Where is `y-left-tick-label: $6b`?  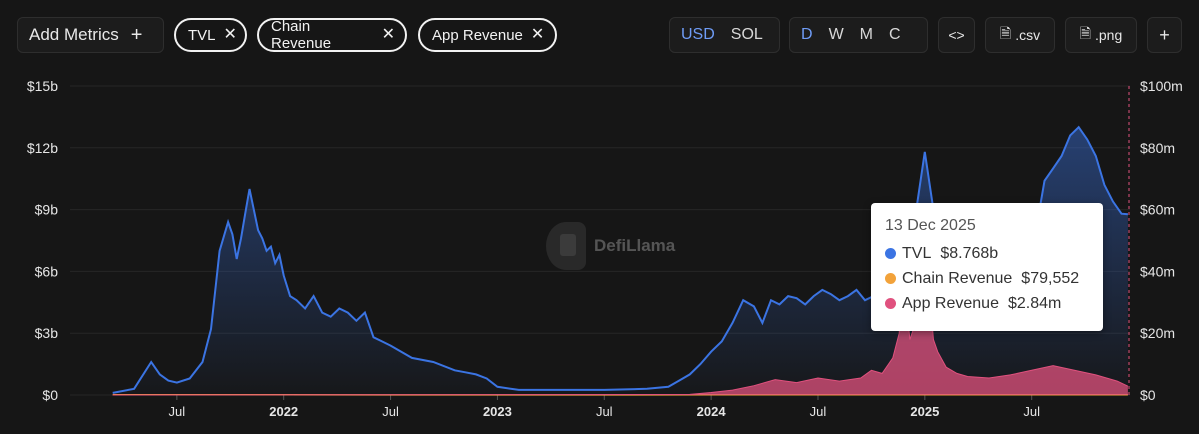
y-left-tick-label: $6b is located at coordinates (47, 271).